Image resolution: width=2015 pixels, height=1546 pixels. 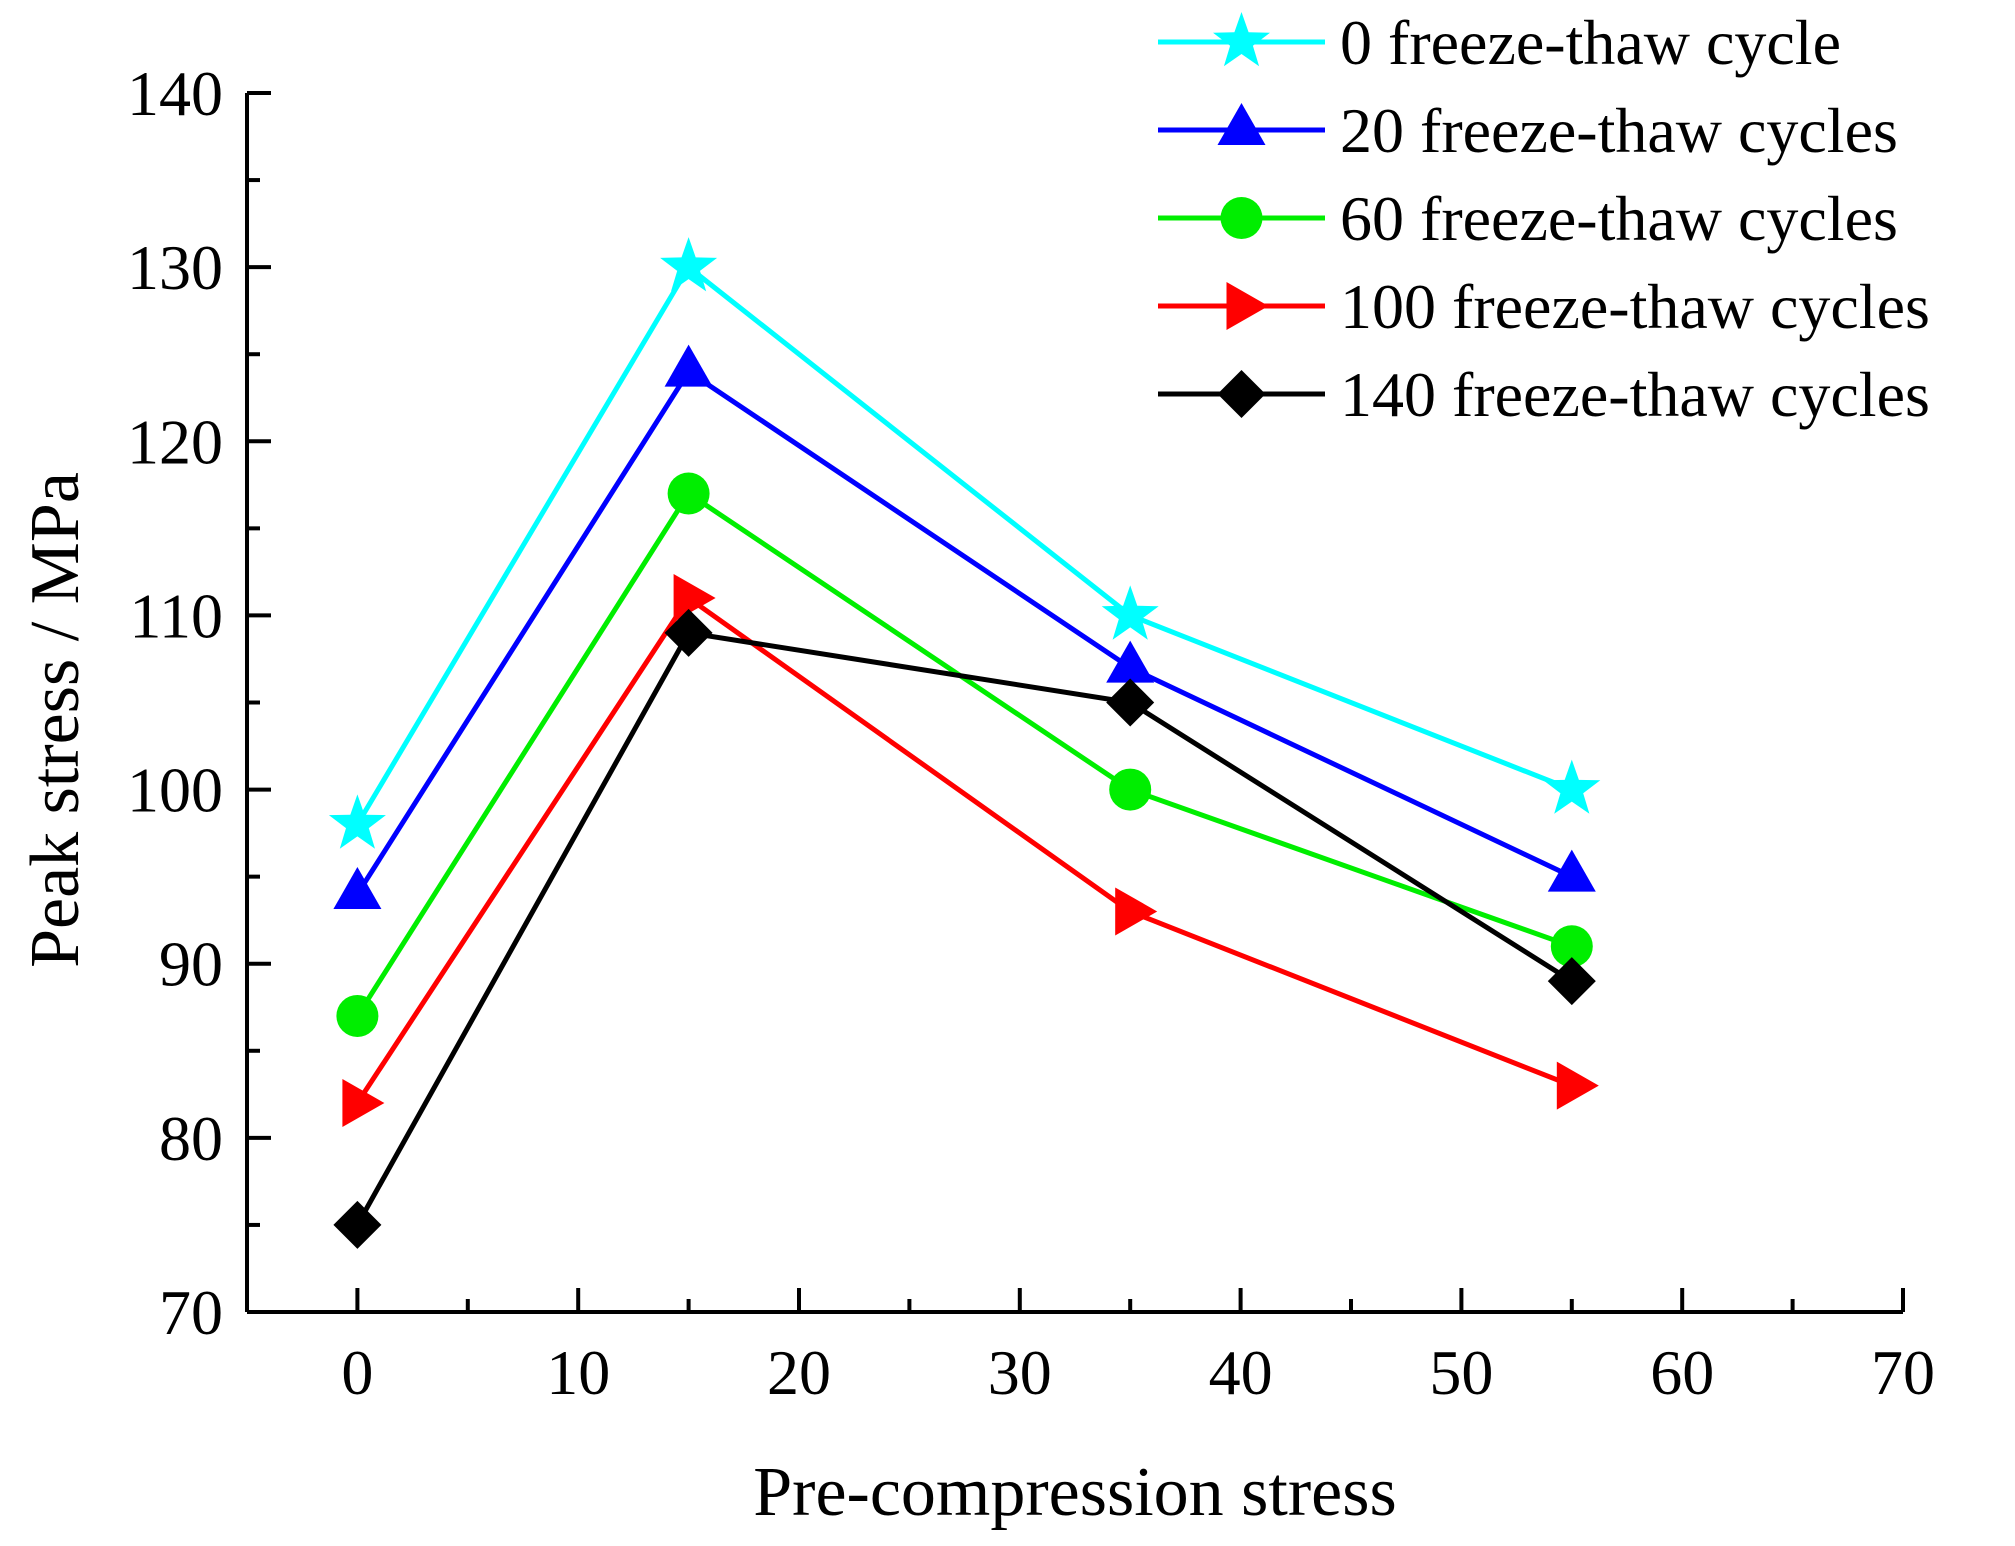 What do you see at coordinates (176, 615) in the screenshot?
I see `y-tick-label: 110` at bounding box center [176, 615].